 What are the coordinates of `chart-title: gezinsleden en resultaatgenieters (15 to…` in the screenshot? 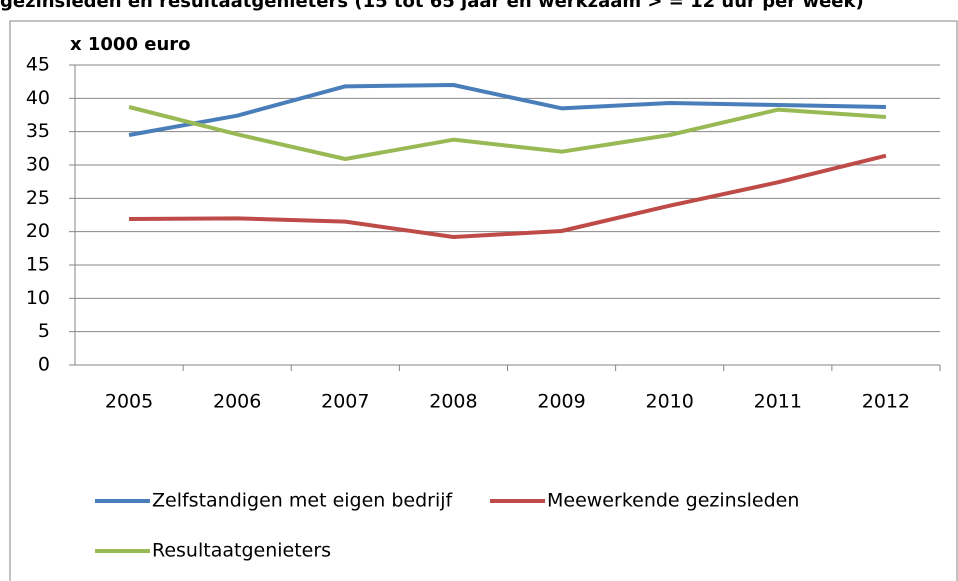 It's located at (432, 6).